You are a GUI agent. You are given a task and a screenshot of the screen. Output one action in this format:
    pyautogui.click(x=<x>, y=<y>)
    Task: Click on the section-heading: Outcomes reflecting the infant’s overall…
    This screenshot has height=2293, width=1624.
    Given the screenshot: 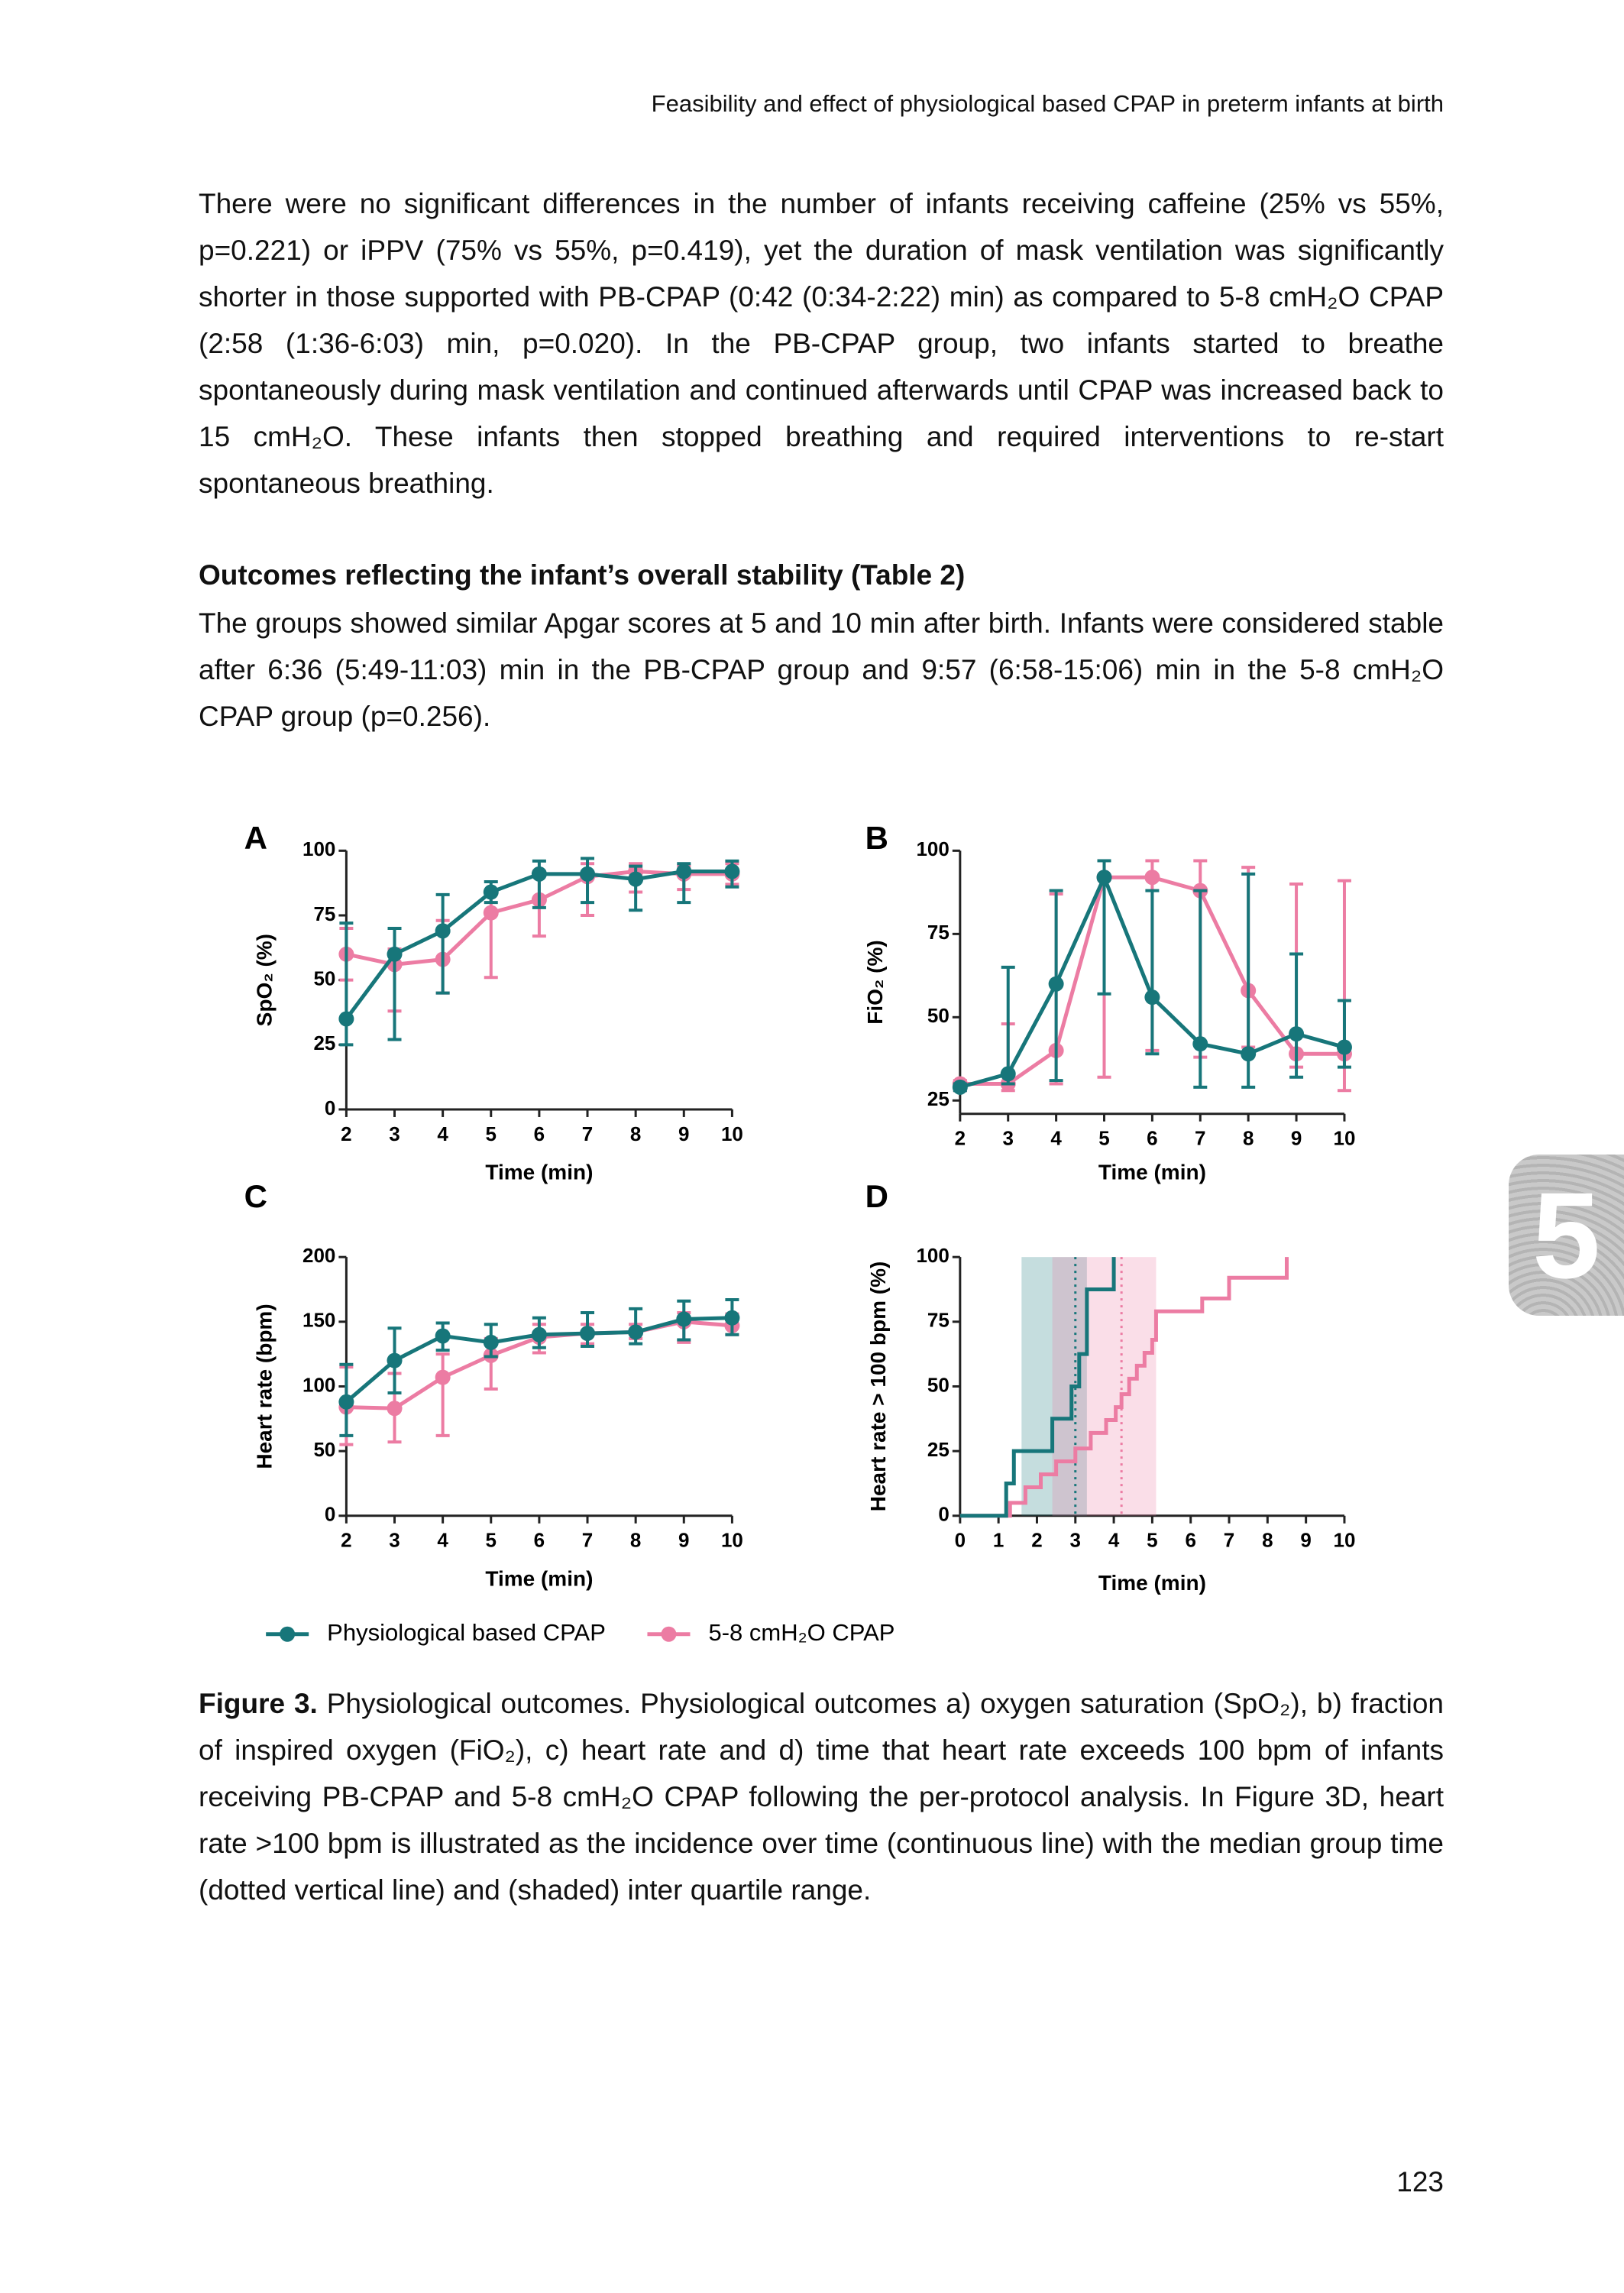 What is the action you would take?
    pyautogui.click(x=582, y=575)
    